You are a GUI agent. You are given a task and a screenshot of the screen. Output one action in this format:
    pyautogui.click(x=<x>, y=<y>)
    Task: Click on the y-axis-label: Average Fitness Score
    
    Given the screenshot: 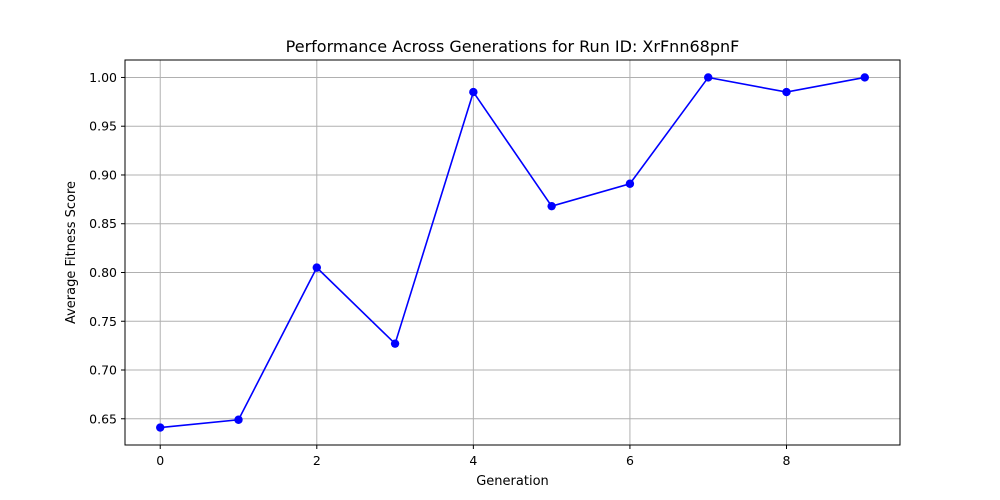 What is the action you would take?
    pyautogui.click(x=71, y=252)
    